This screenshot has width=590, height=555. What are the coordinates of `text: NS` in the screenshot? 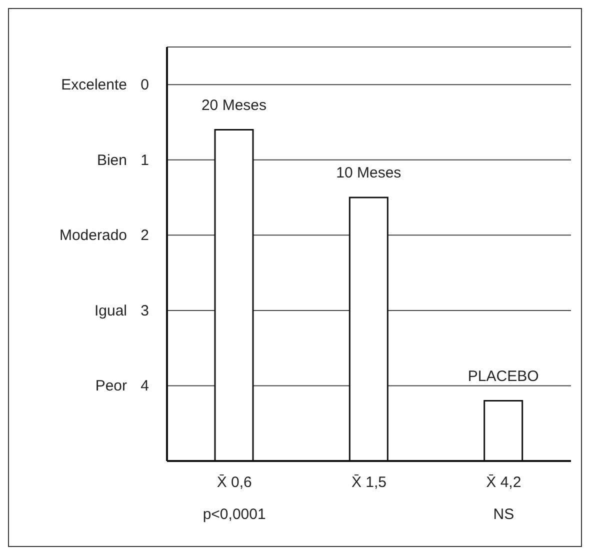 It's located at (503, 514).